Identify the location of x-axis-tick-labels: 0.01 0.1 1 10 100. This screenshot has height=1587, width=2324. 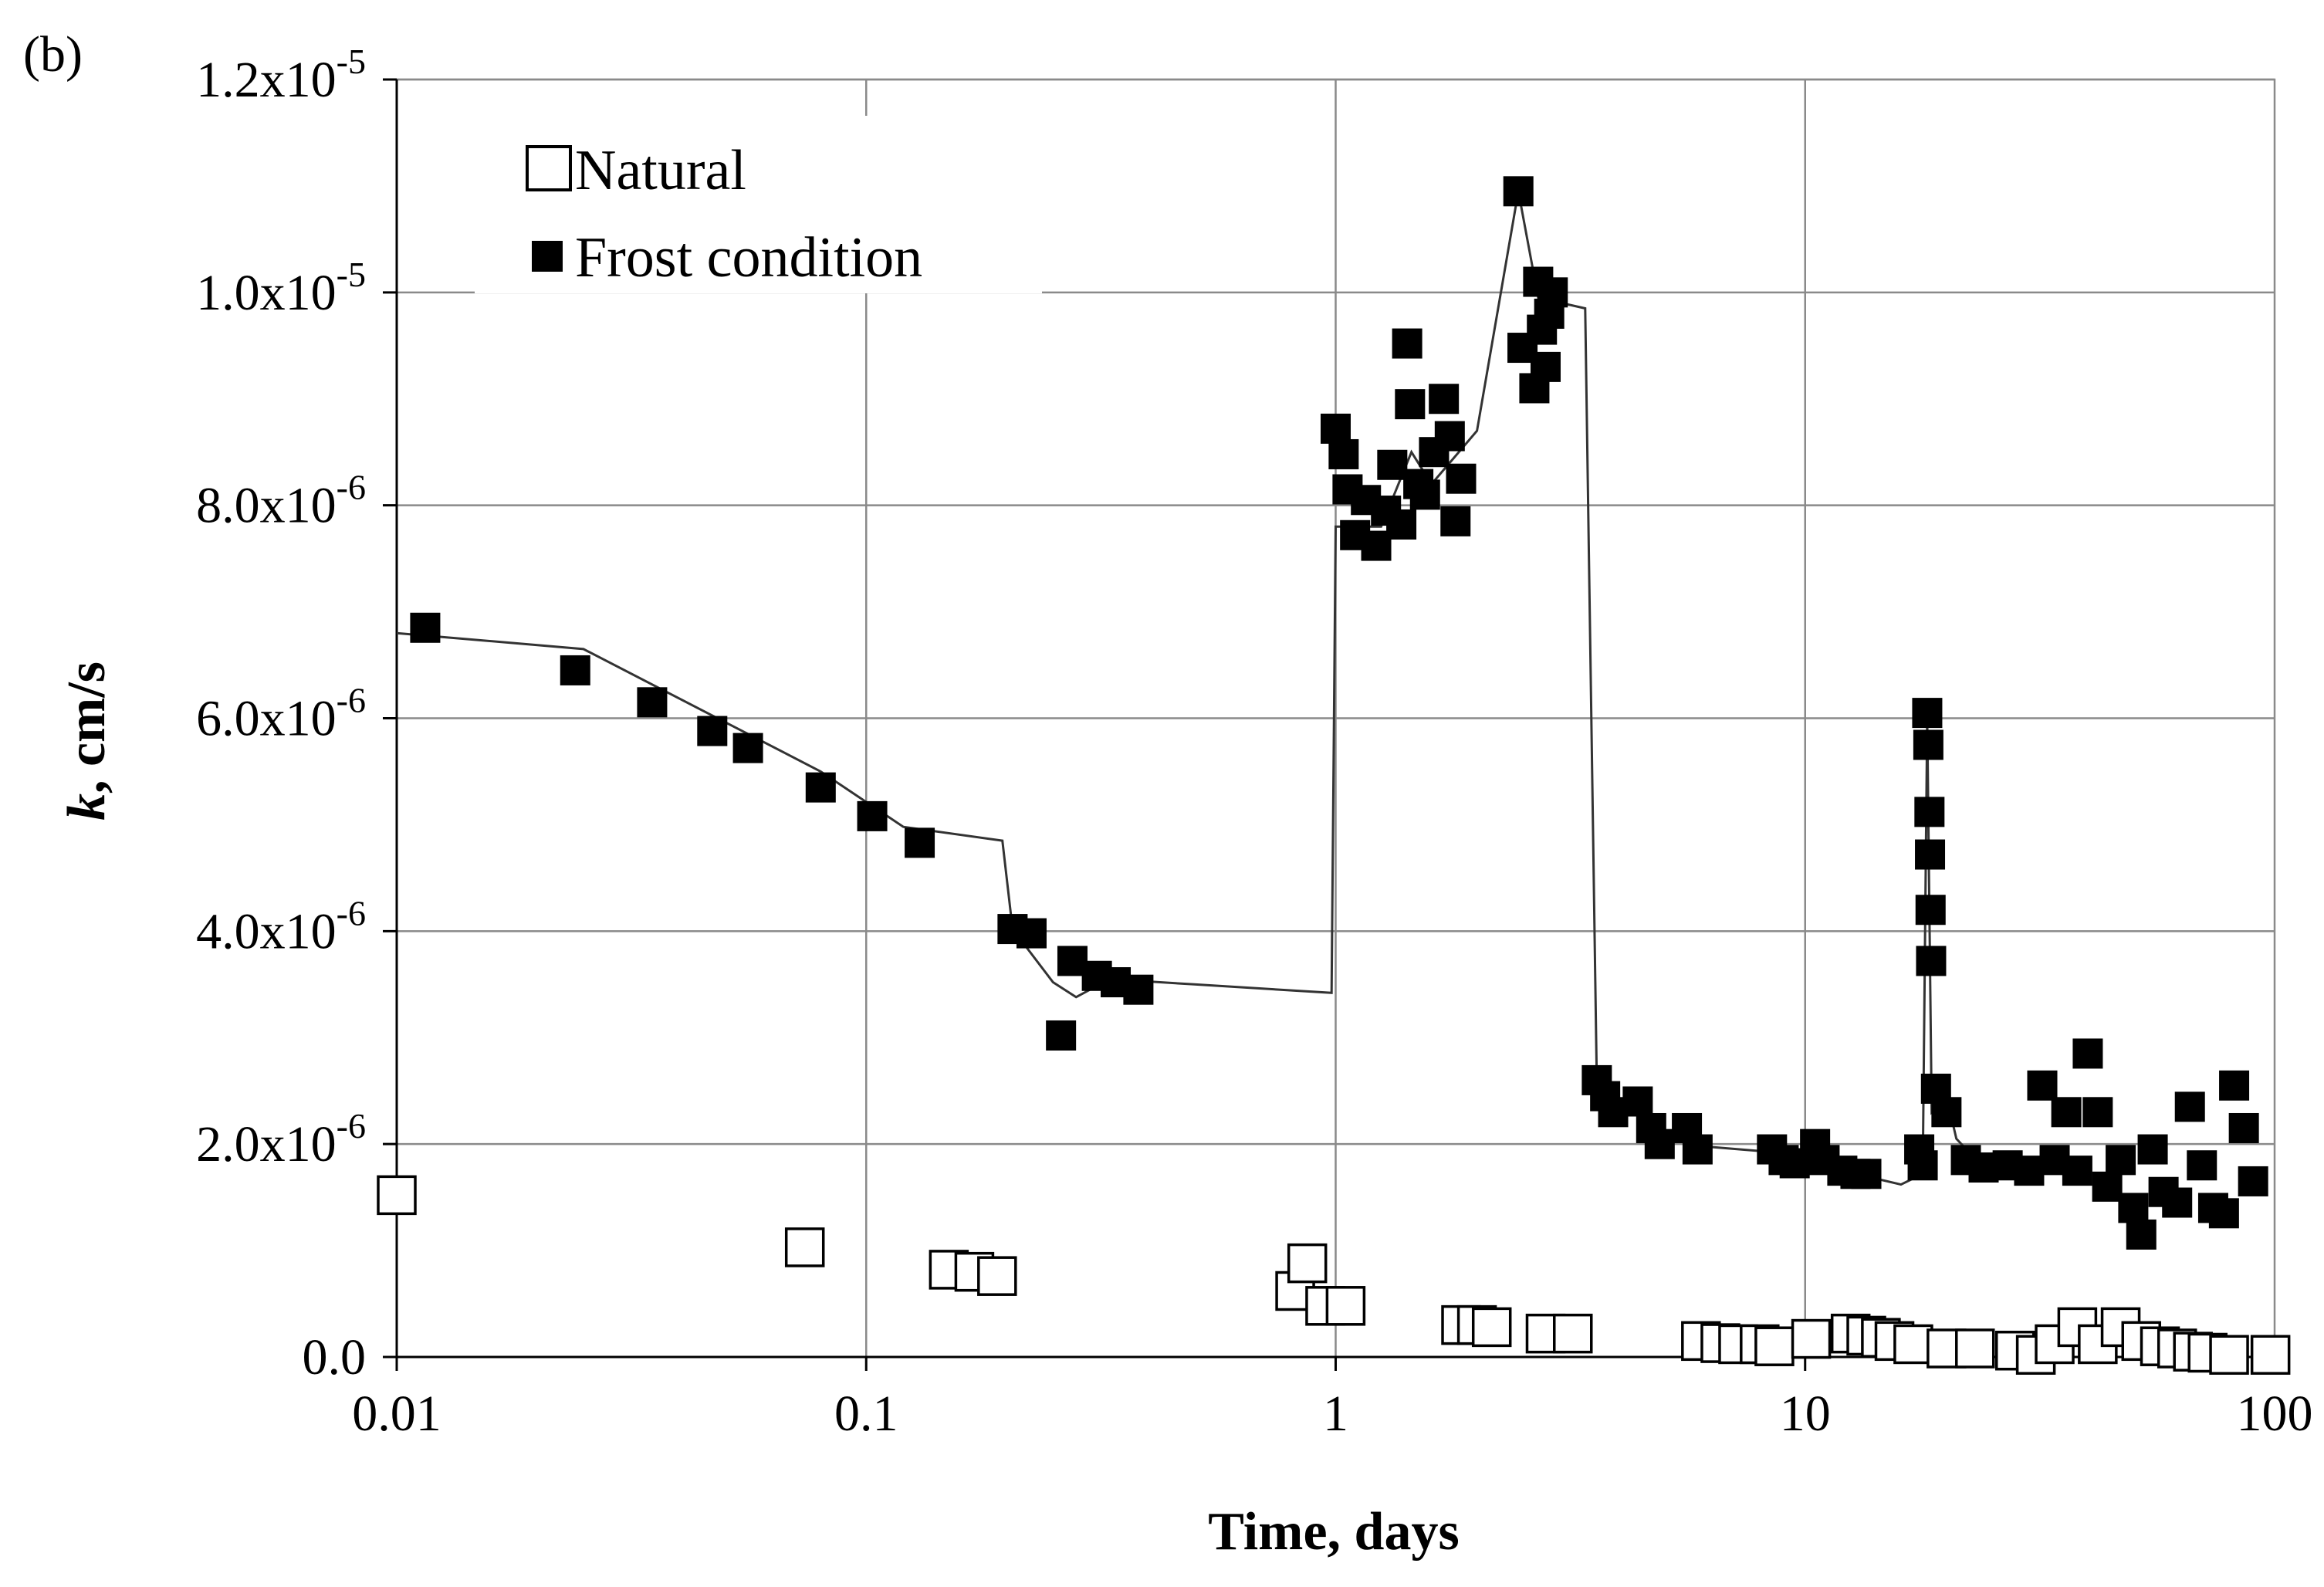
(1332, 1414).